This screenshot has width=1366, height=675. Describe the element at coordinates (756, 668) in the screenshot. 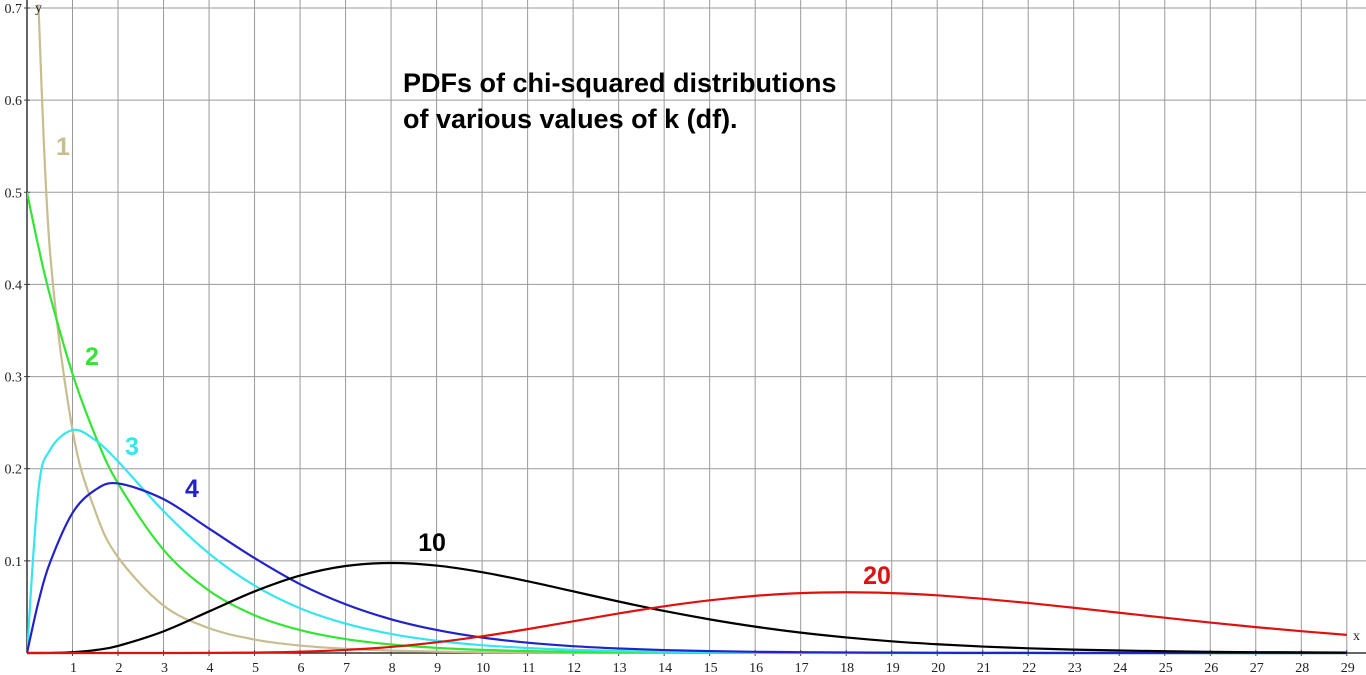

I see `x-tick-label: 16` at that location.